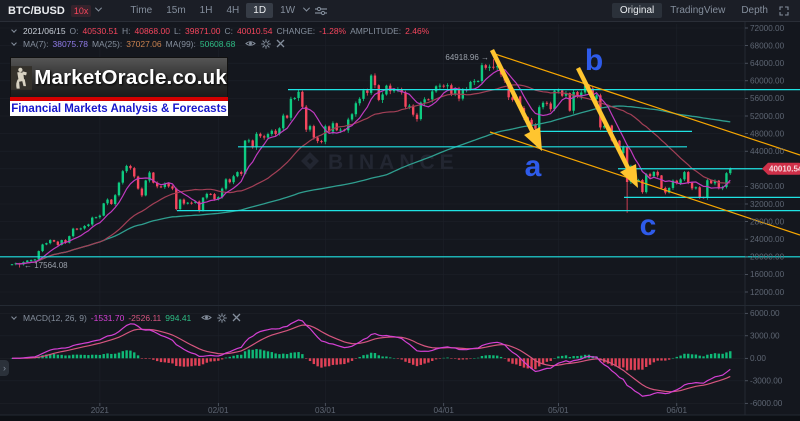  What do you see at coordinates (126, 31) in the screenshot?
I see `high-label: H:` at bounding box center [126, 31].